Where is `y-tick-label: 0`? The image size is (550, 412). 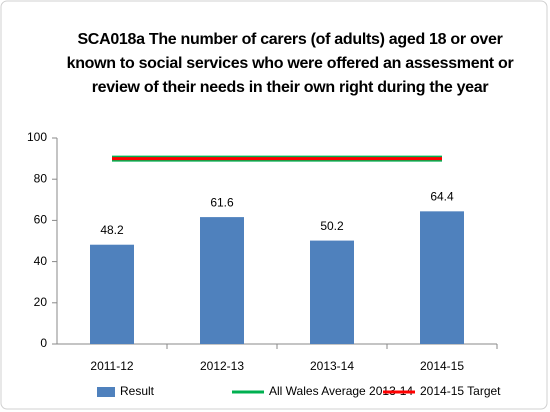 y-tick-label: 0 is located at coordinates (43, 343).